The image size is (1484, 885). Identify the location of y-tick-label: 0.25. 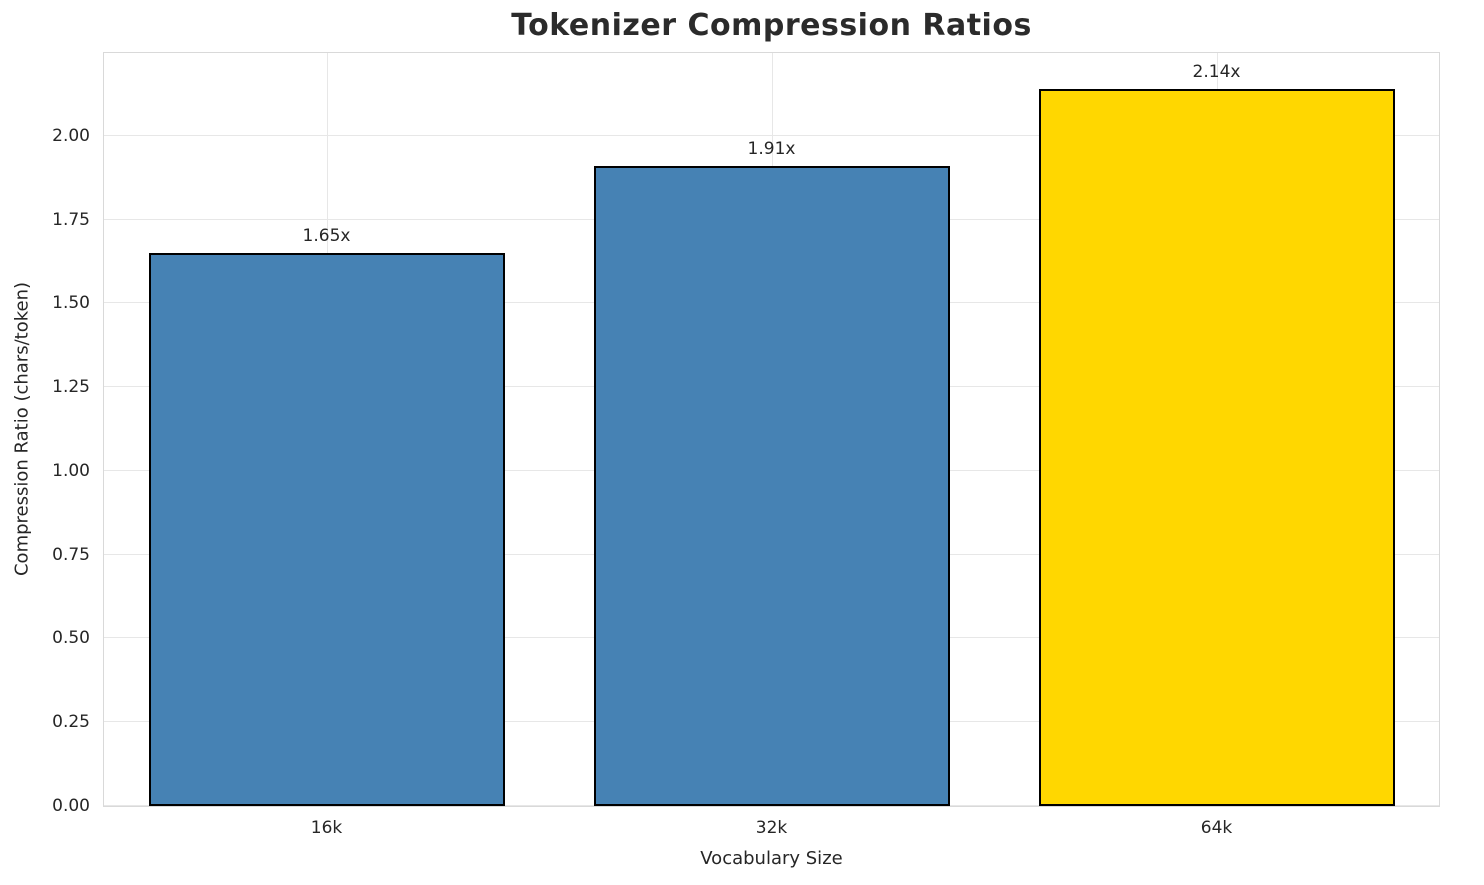
(71, 722).